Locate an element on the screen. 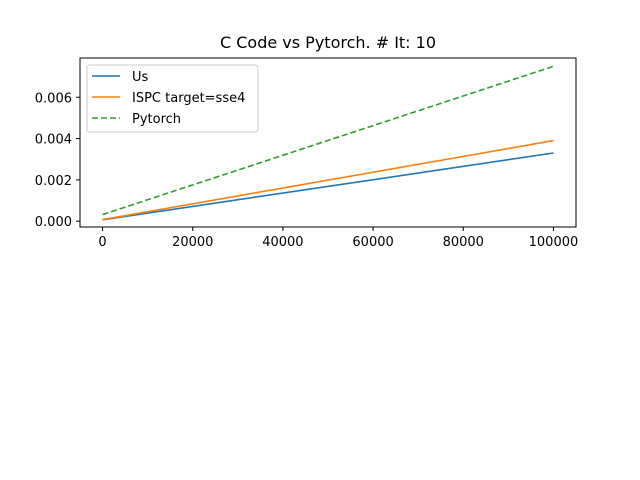 This screenshot has width=640, height=480. y-tick-label: 0.006 is located at coordinates (53, 98).